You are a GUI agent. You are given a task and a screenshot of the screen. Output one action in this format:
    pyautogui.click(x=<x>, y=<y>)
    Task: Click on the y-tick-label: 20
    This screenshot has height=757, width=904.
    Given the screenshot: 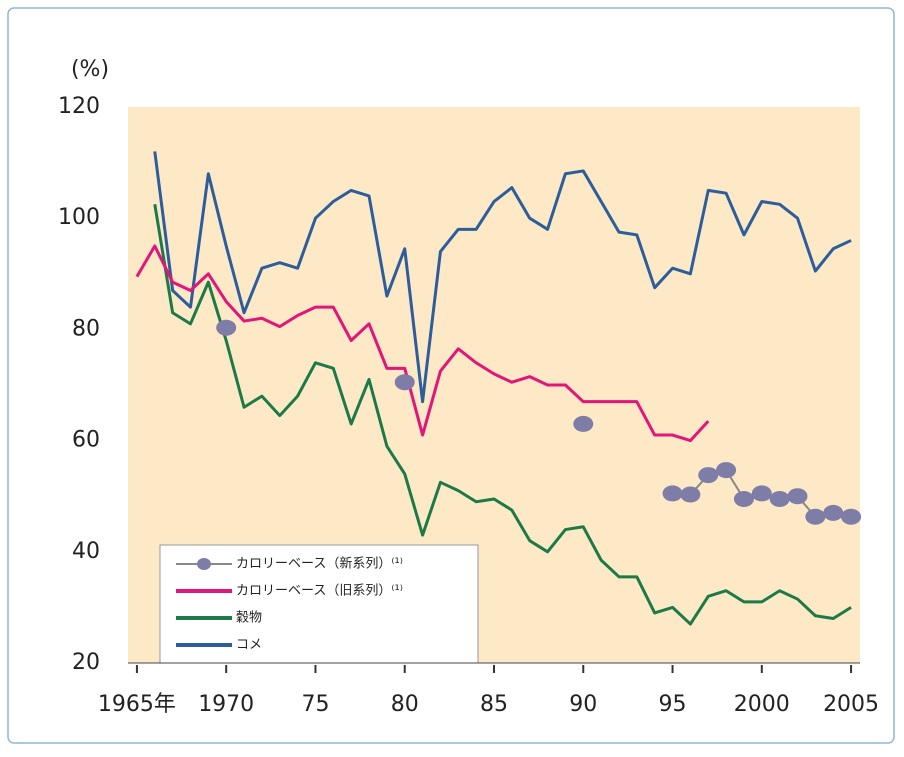 What is the action you would take?
    pyautogui.click(x=86, y=662)
    